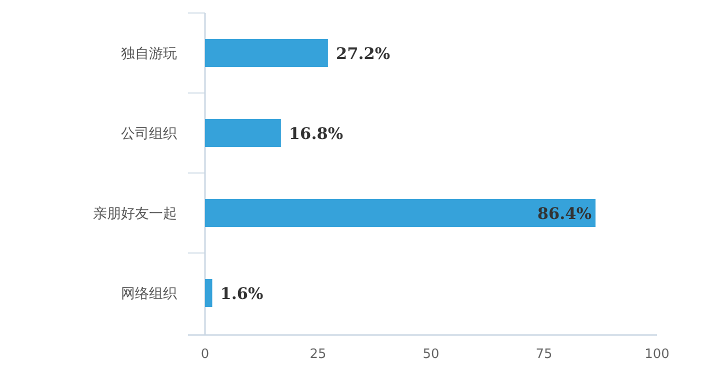 The height and width of the screenshot is (371, 722). I want to click on x-tick-label: 0, so click(205, 354).